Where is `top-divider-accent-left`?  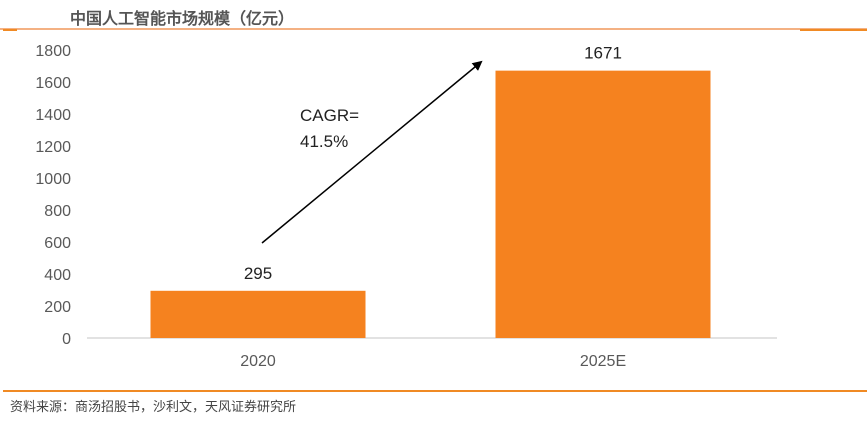
top-divider-accent-left is located at coordinates (10, 30).